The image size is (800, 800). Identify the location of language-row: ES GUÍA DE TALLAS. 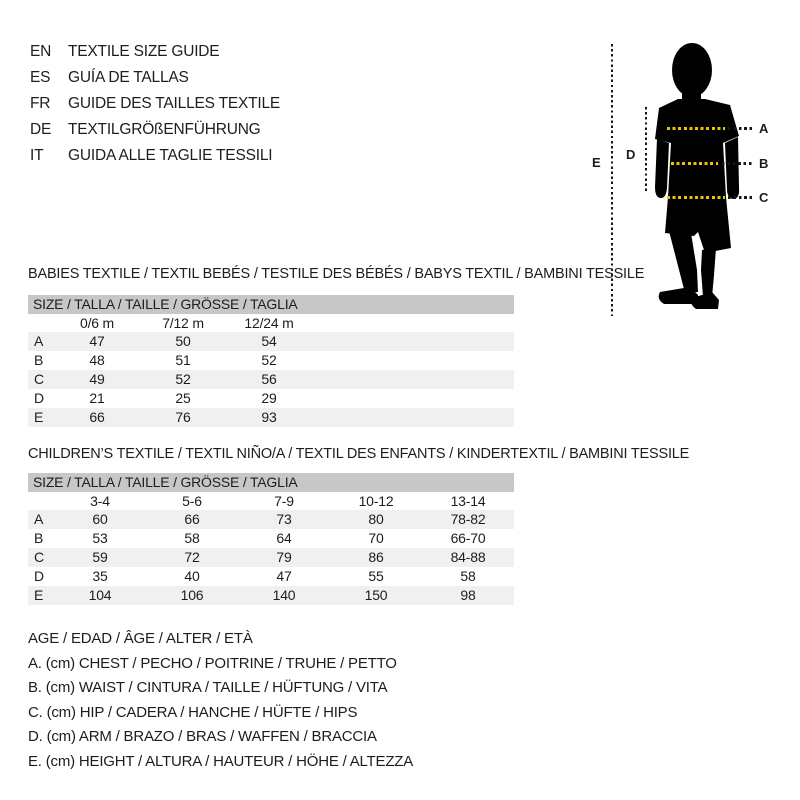
(155, 78).